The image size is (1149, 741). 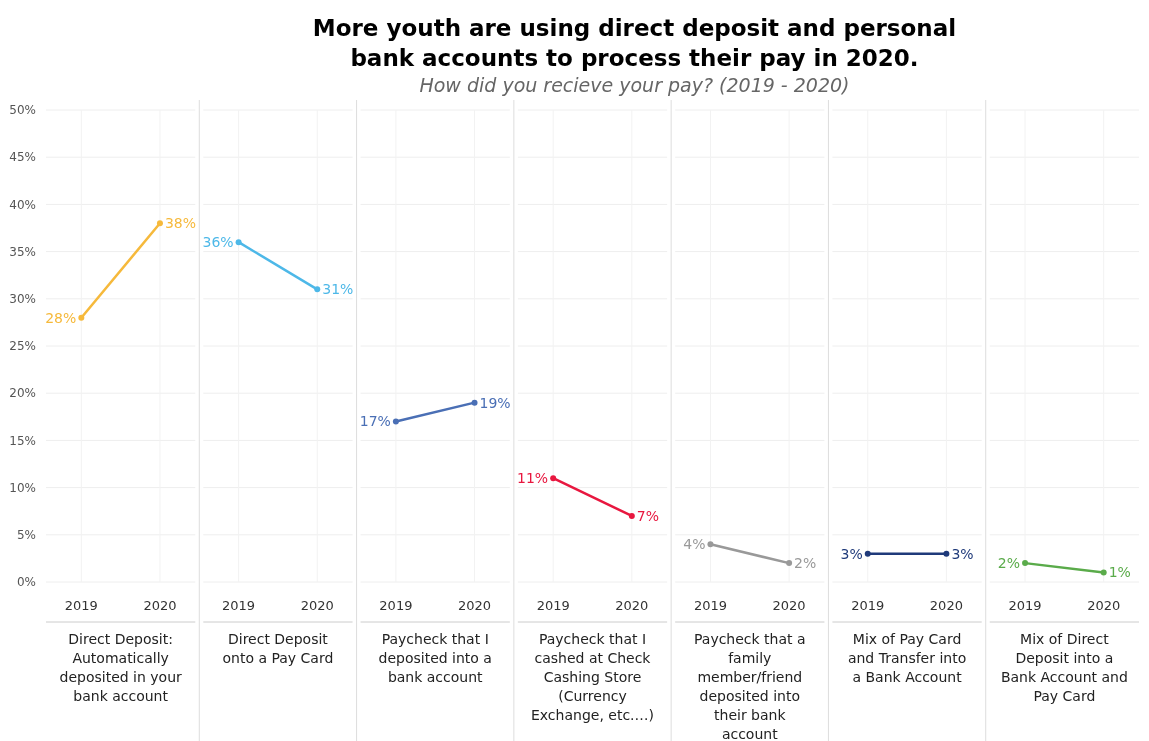 What do you see at coordinates (648, 515) in the screenshot?
I see `data-label: 7%` at bounding box center [648, 515].